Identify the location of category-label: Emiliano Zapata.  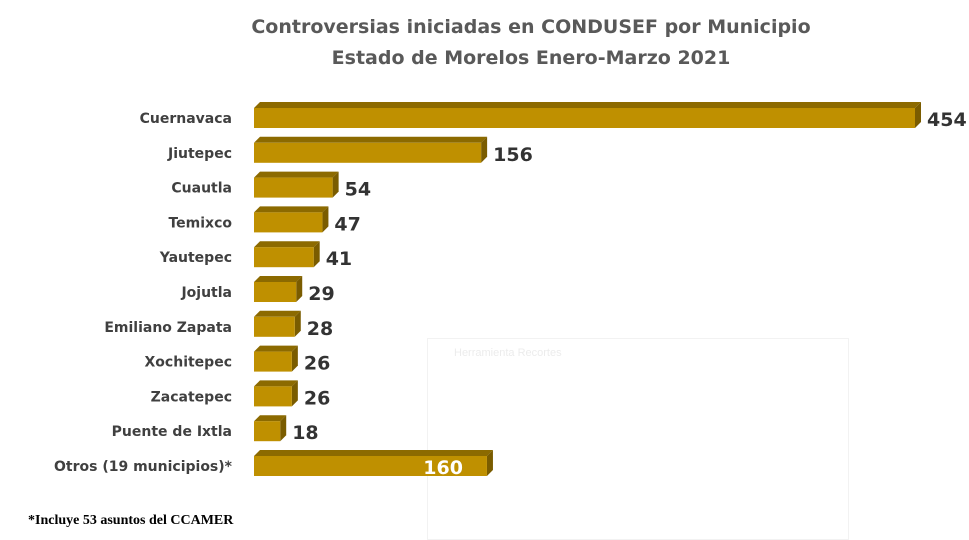
(168, 328).